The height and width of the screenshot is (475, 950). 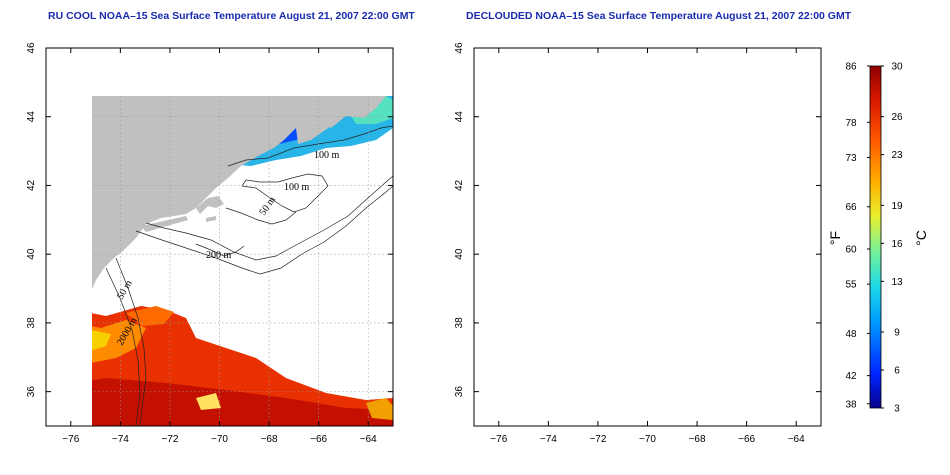 What do you see at coordinates (851, 285) in the screenshot?
I see `fahrenheit-tick-label: 55` at bounding box center [851, 285].